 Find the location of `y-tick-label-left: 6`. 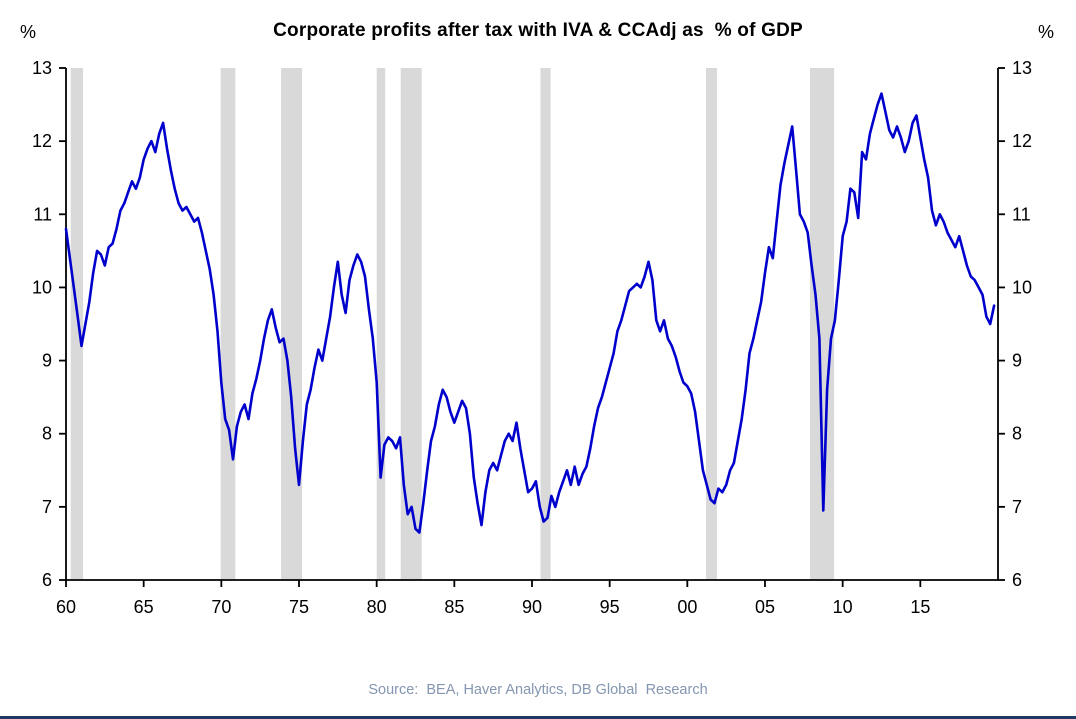

y-tick-label-left: 6 is located at coordinates (47, 580).